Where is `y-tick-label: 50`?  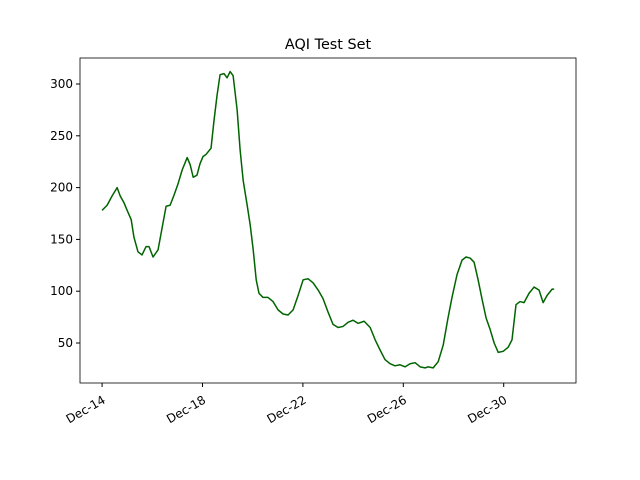 y-tick-label: 50 is located at coordinates (65, 343).